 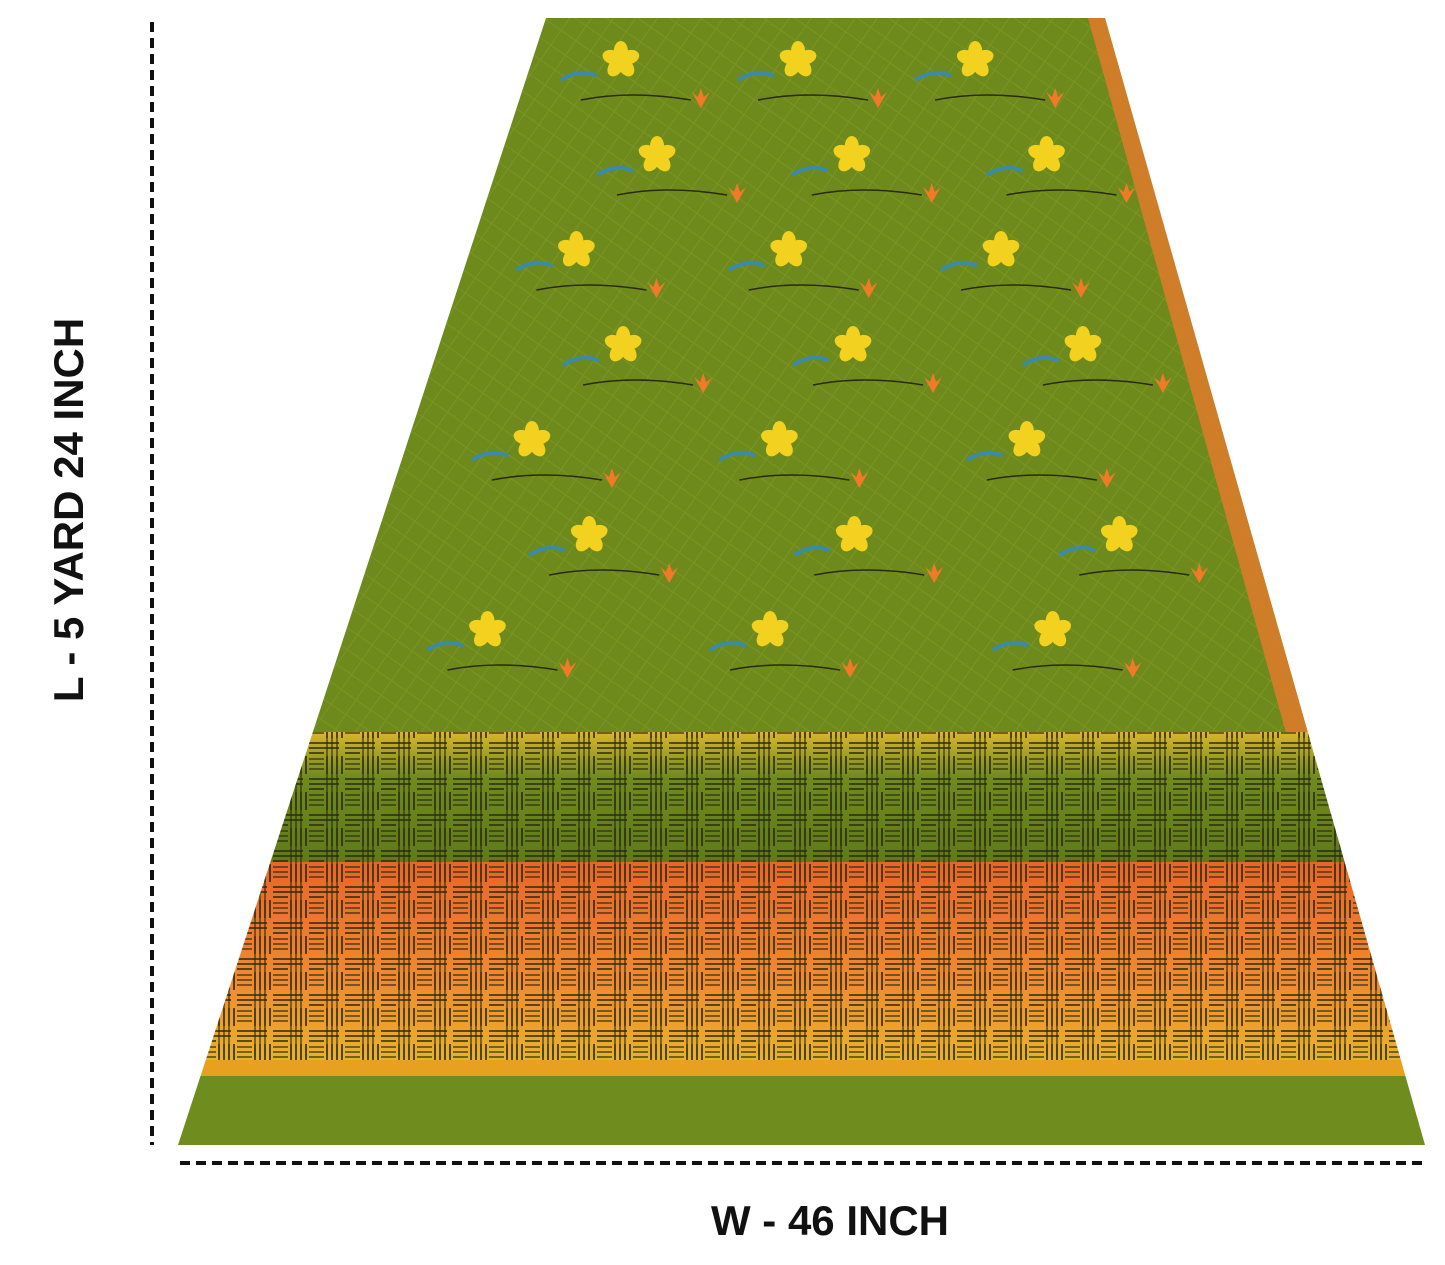 What do you see at coordinates (68, 510) in the screenshot?
I see `length-label: L - 5 YARD 24 INCH` at bounding box center [68, 510].